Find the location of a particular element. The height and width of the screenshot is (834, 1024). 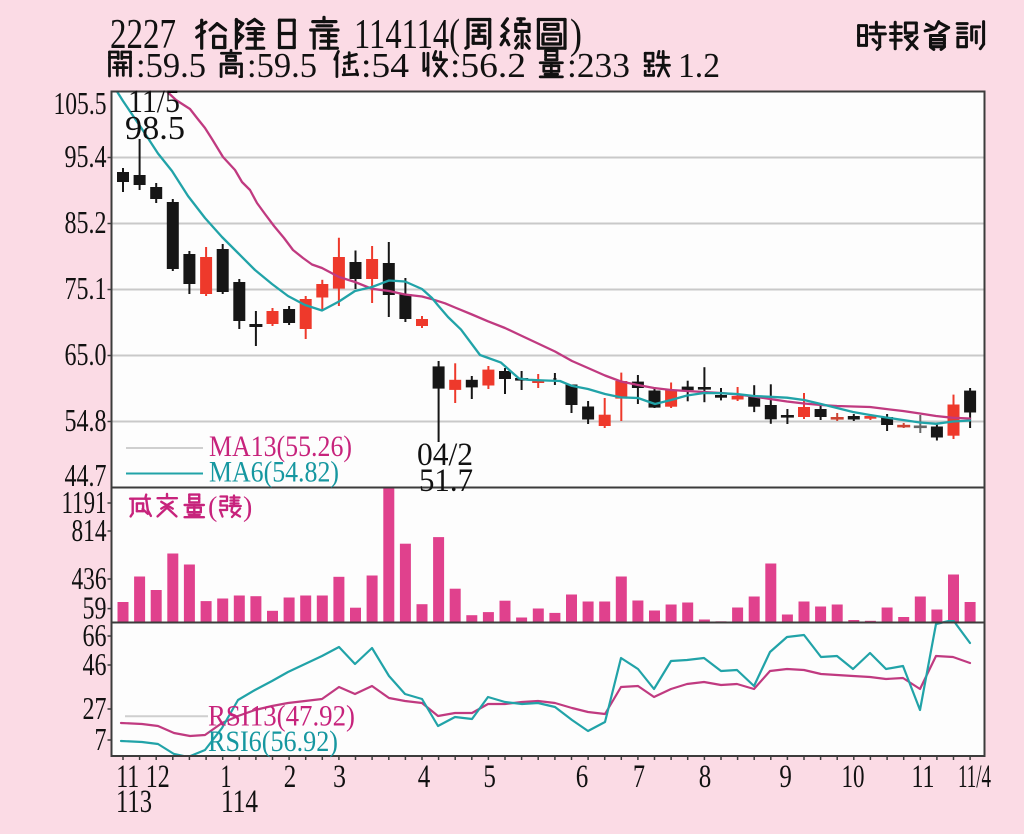

svg-text: 2 is located at coordinates (290, 777).